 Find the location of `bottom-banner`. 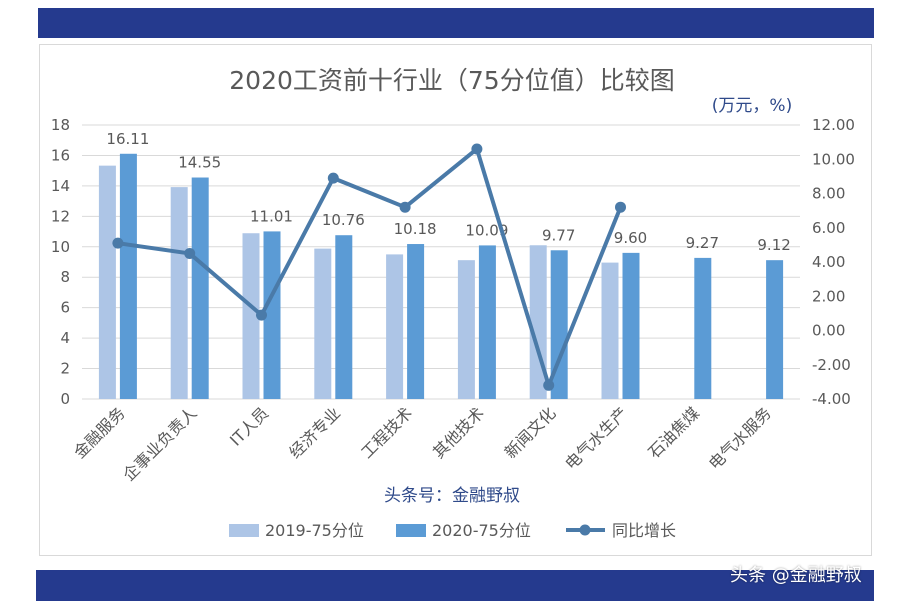

bottom-banner is located at coordinates (455, 585).